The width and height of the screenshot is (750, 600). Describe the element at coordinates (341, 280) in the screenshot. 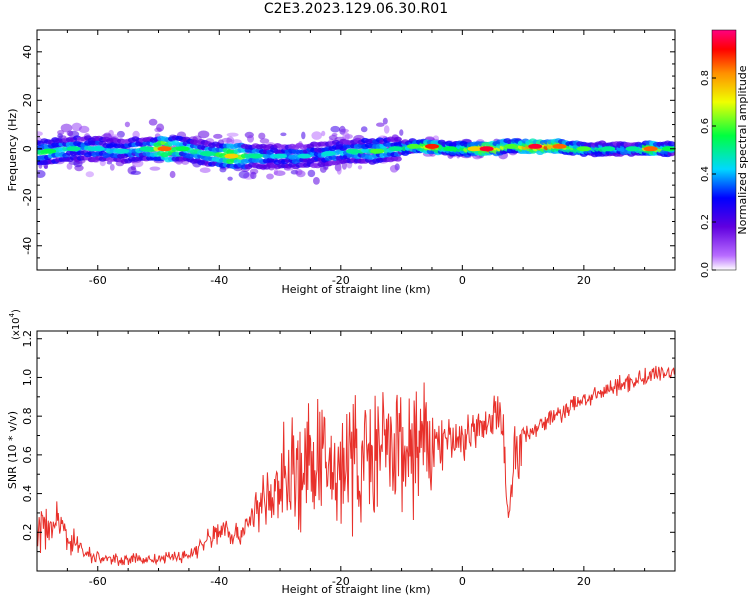

I see `x-tick-label: -20` at that location.